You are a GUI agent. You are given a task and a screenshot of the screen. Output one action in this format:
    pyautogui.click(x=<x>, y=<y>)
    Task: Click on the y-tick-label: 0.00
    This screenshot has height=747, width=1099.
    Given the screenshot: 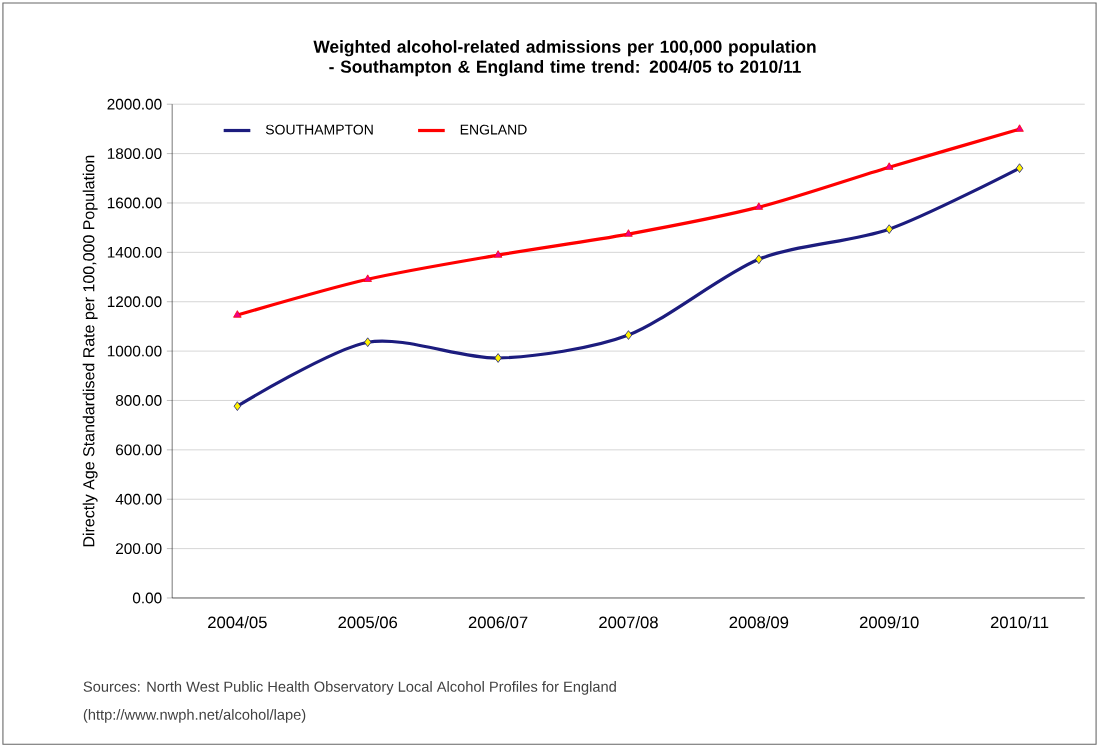 What is the action you would take?
    pyautogui.click(x=147, y=598)
    